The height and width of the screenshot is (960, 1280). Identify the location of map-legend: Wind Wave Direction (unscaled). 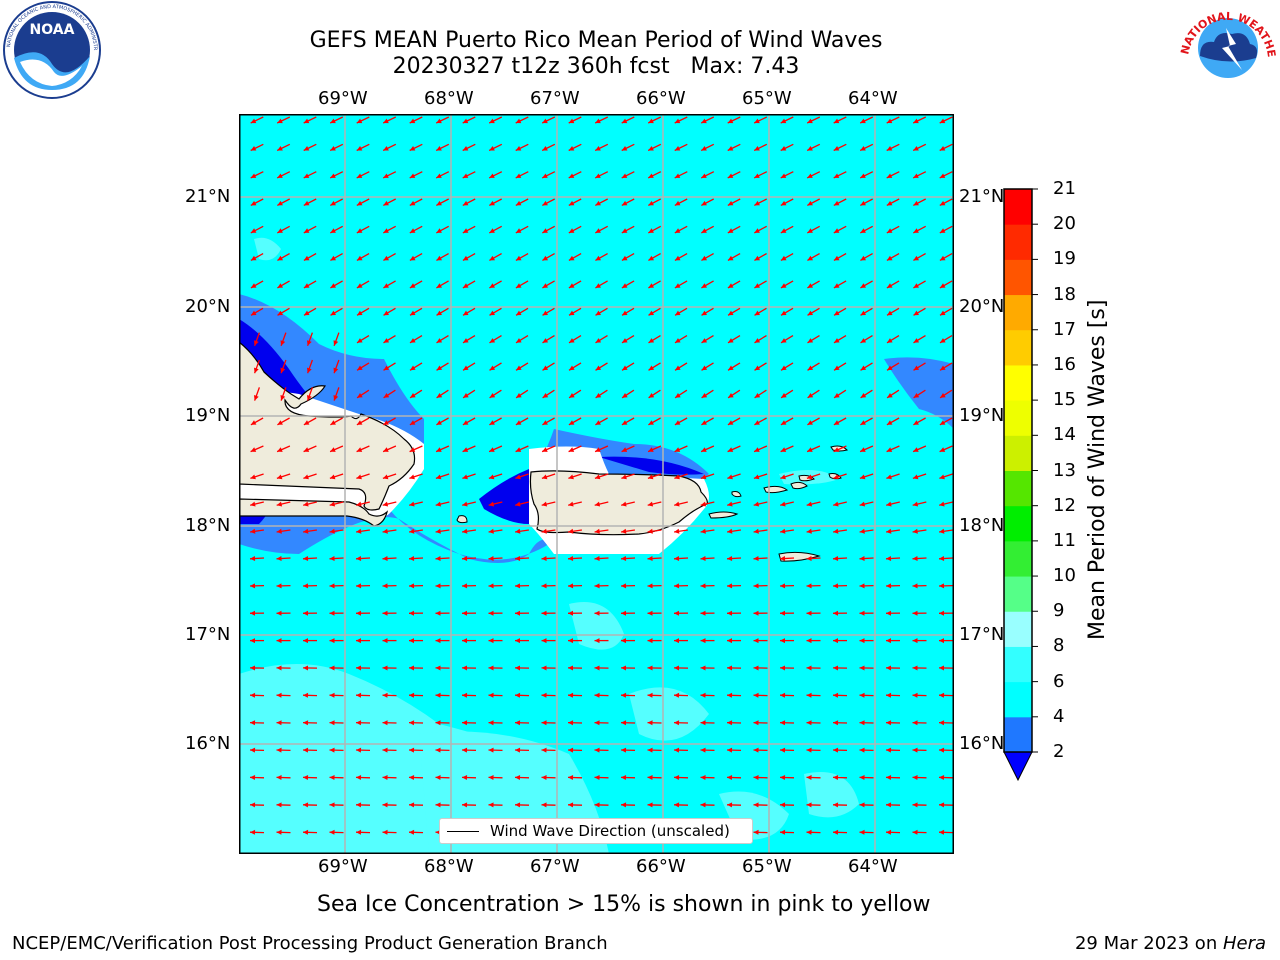
(596, 831).